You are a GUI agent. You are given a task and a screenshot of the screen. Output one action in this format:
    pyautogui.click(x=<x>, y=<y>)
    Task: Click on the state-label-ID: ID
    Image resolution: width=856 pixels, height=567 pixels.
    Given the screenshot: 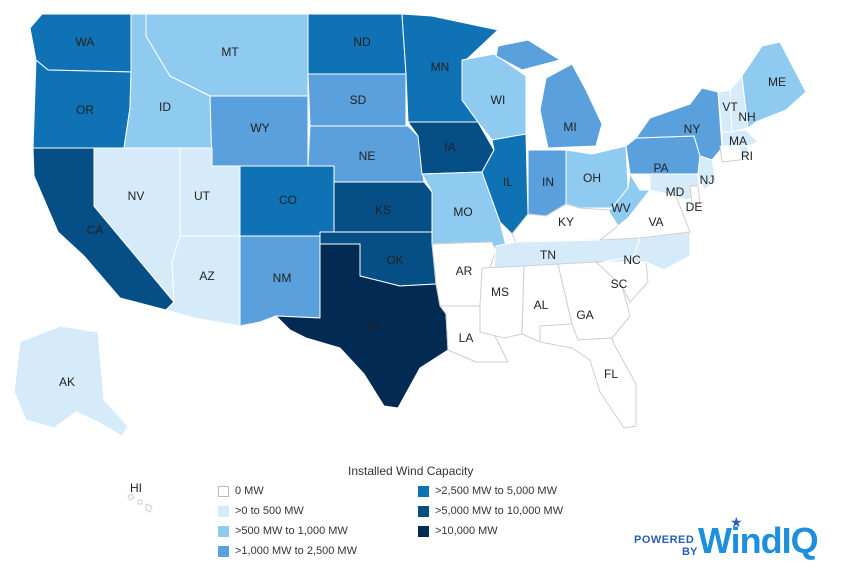 What is the action you would take?
    pyautogui.click(x=165, y=107)
    